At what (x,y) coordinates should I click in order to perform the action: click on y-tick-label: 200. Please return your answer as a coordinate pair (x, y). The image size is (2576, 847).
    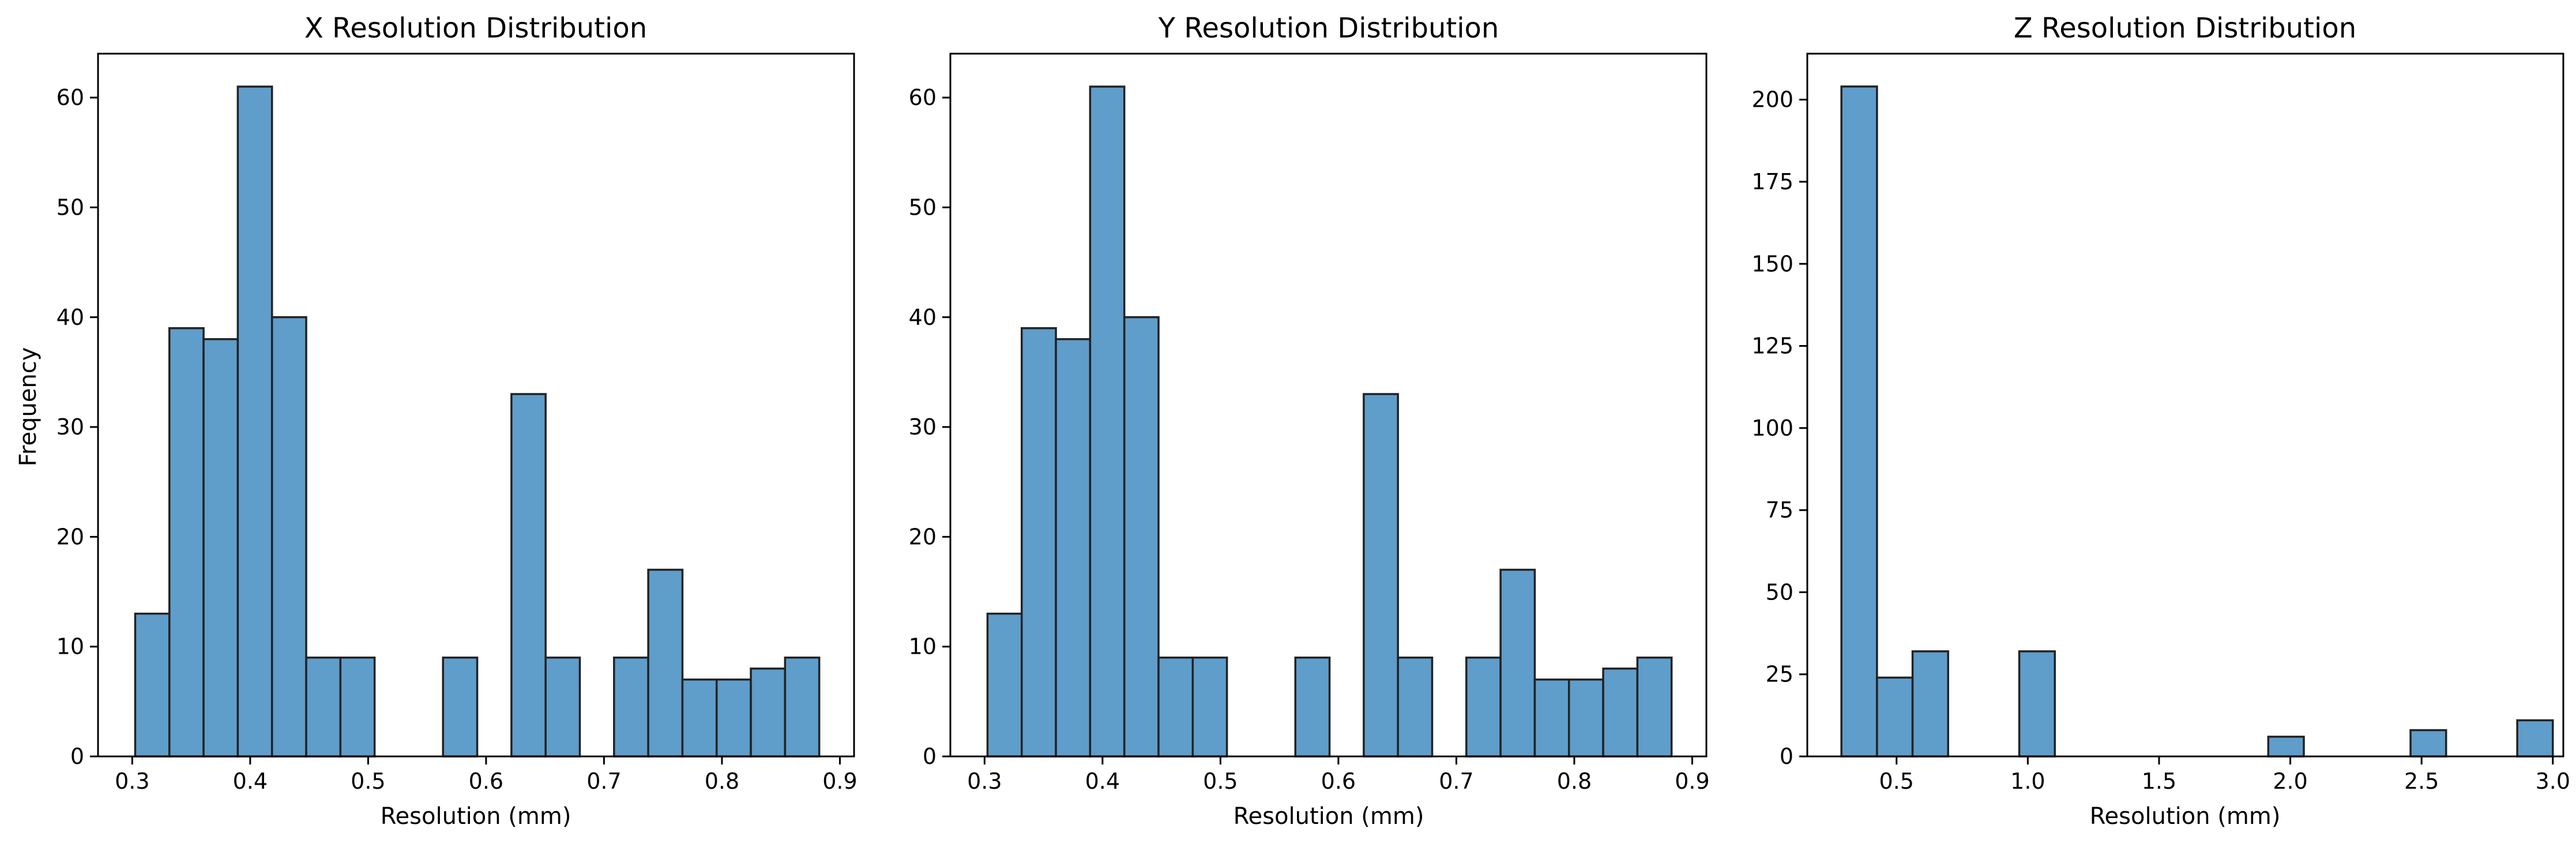
    Looking at the image, I should click on (1772, 100).